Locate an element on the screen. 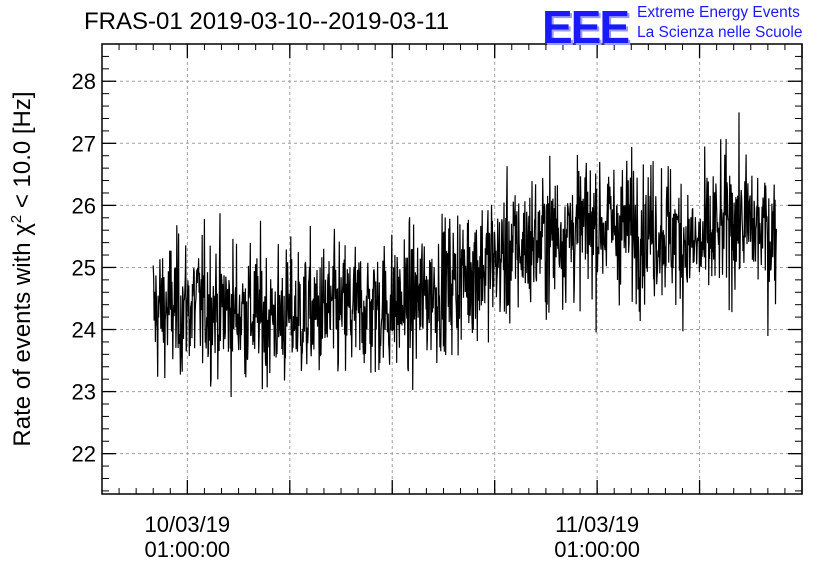 This screenshot has height=572, width=836. y-tick-label: 27 is located at coordinates (84, 143).